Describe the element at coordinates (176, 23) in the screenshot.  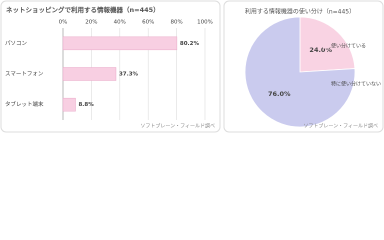
I see `x-tick-label: 80%` at that location.